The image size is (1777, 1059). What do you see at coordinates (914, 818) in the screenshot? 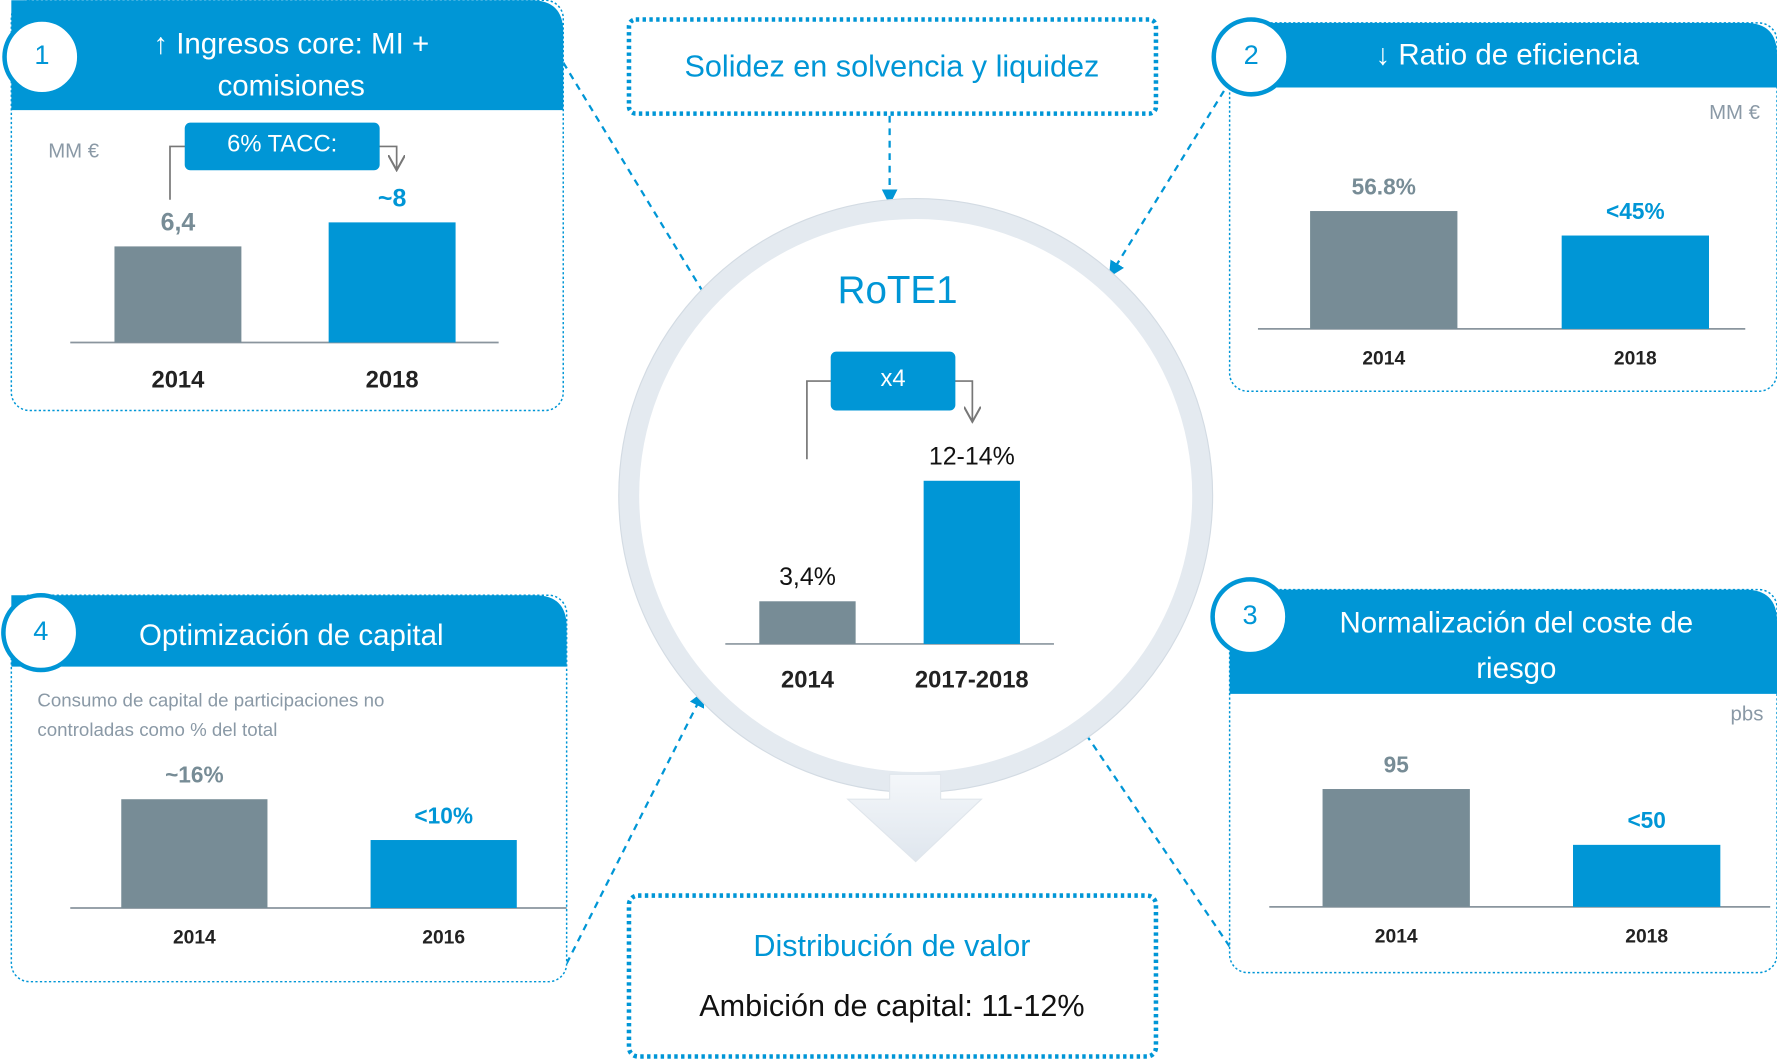
I see `down-arrow` at bounding box center [914, 818].